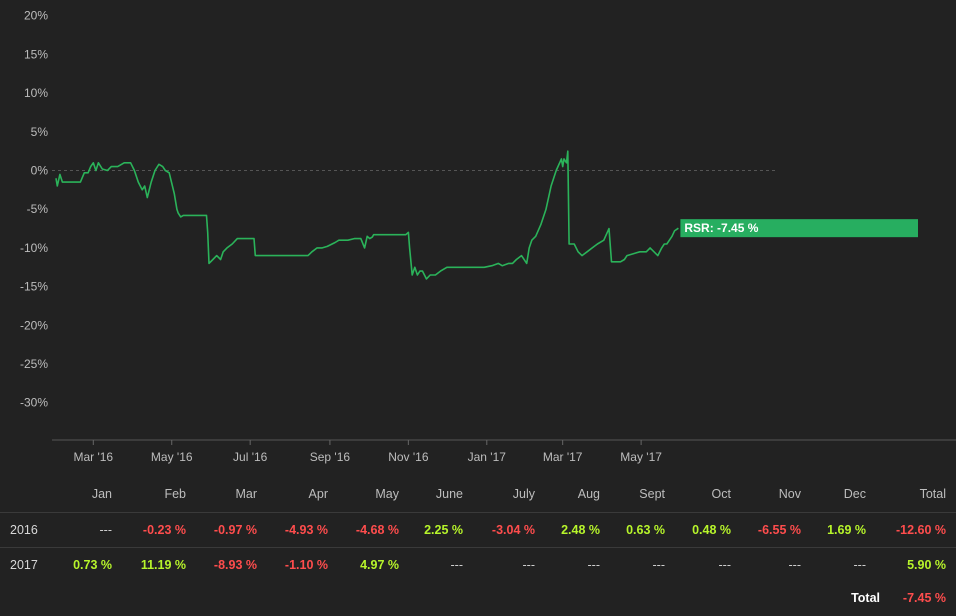 This screenshot has width=956, height=616. What do you see at coordinates (93, 457) in the screenshot?
I see `x-tick-label: Mar '16` at bounding box center [93, 457].